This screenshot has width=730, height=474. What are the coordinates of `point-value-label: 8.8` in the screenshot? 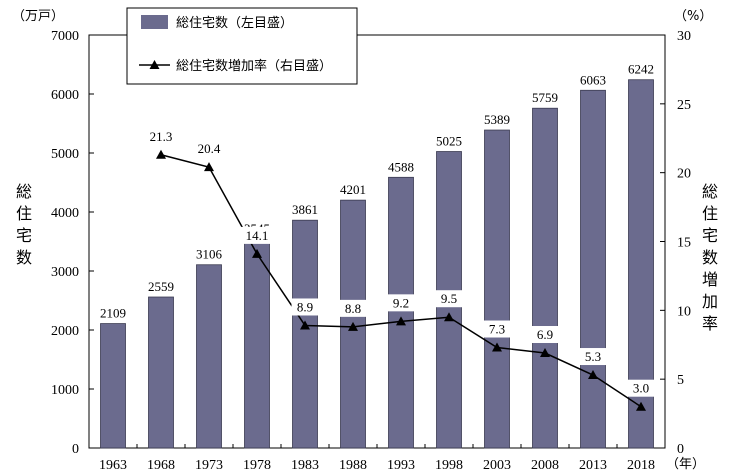 It's located at (353, 308).